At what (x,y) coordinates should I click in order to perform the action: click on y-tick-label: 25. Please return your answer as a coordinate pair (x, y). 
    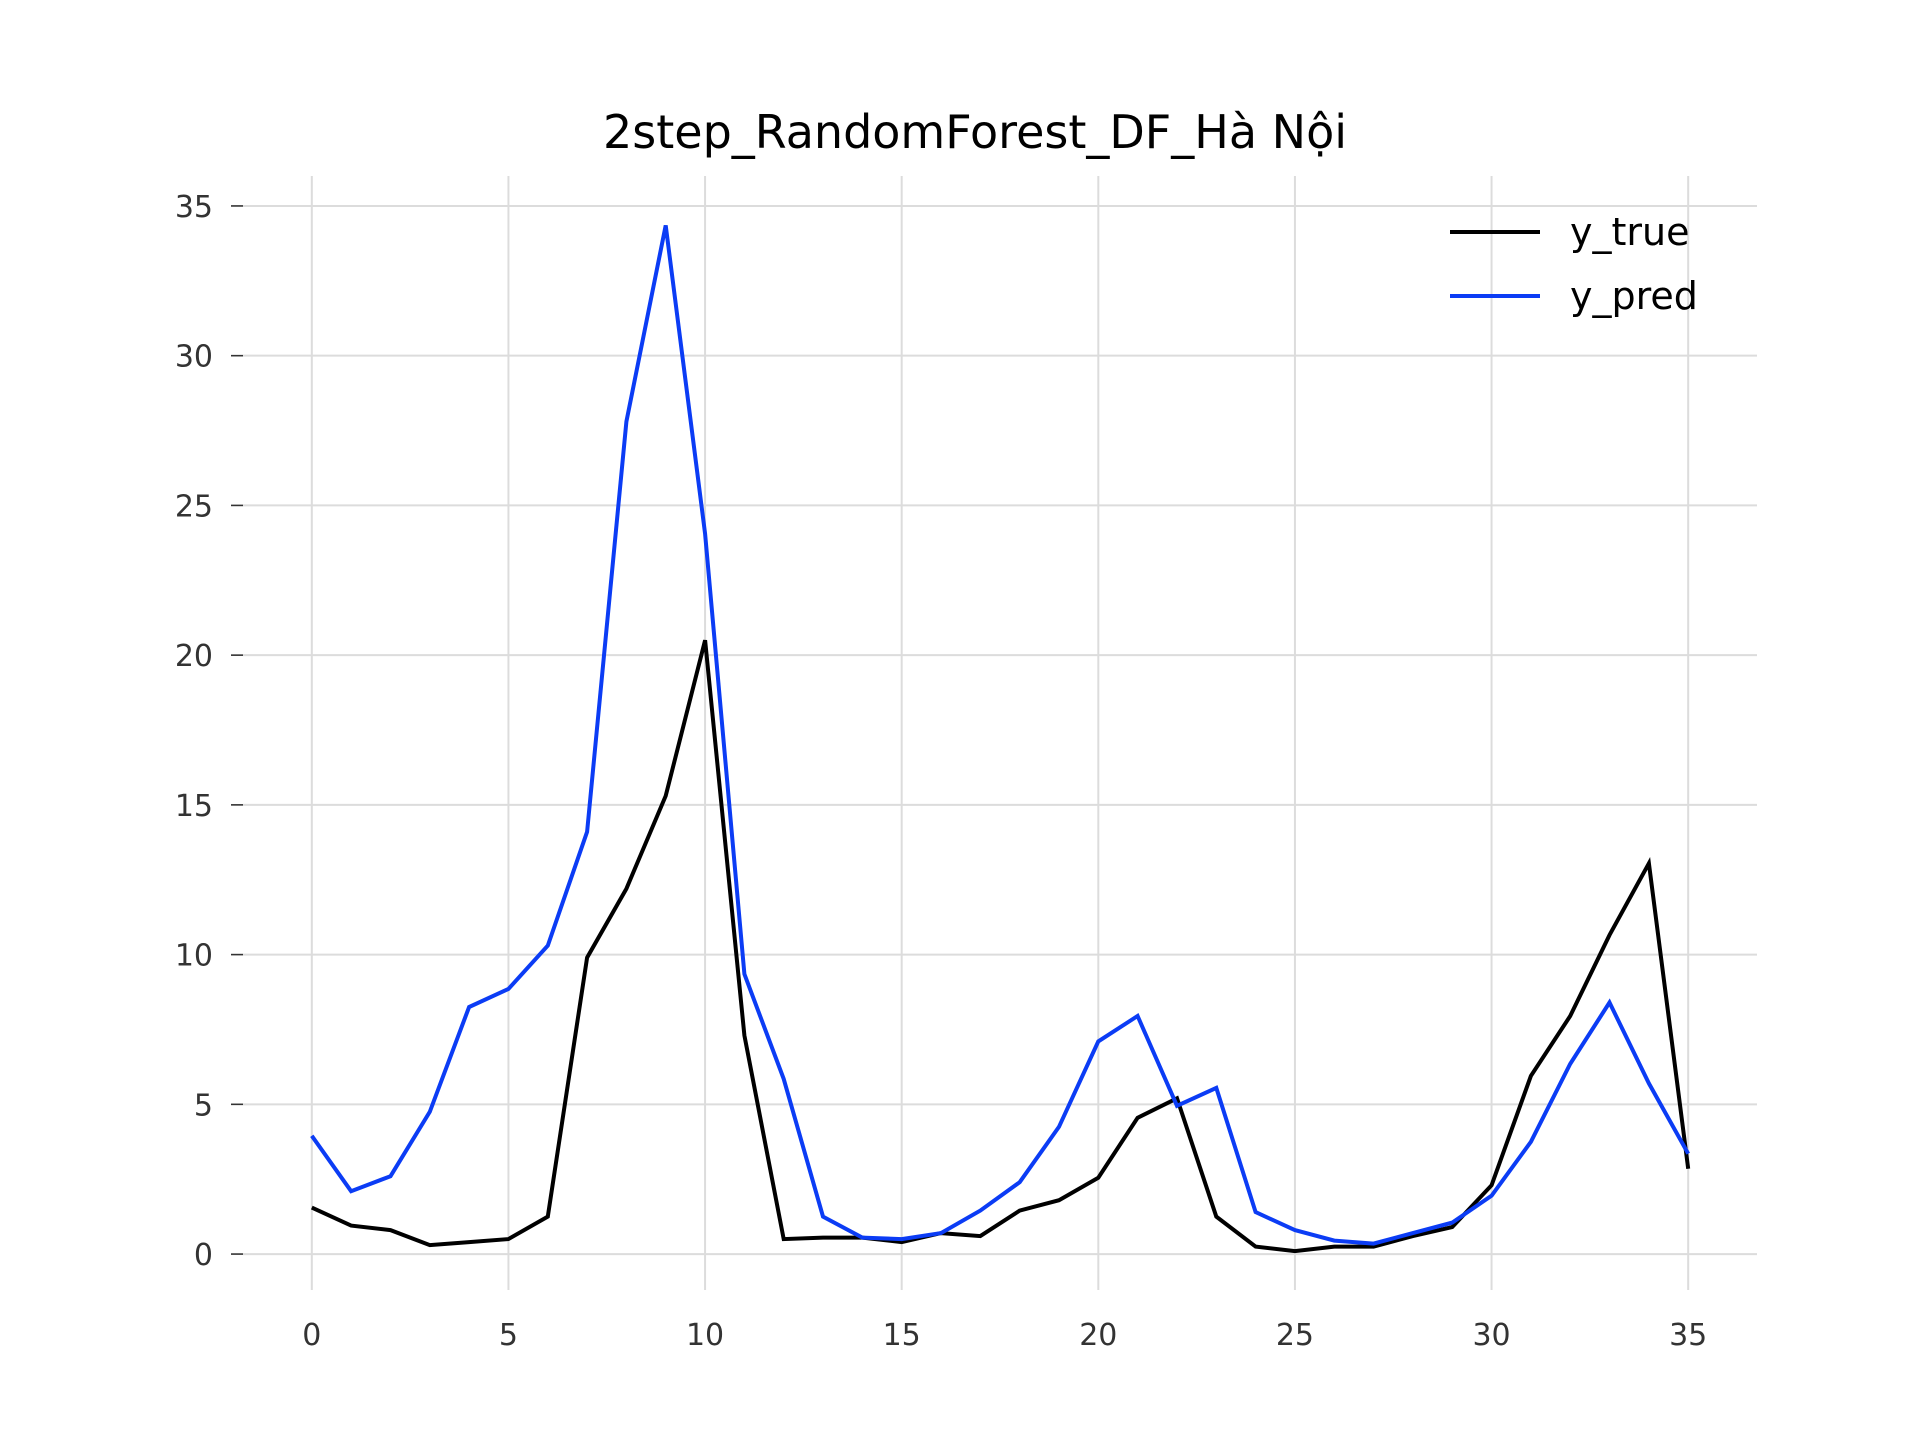
    Looking at the image, I should click on (194, 506).